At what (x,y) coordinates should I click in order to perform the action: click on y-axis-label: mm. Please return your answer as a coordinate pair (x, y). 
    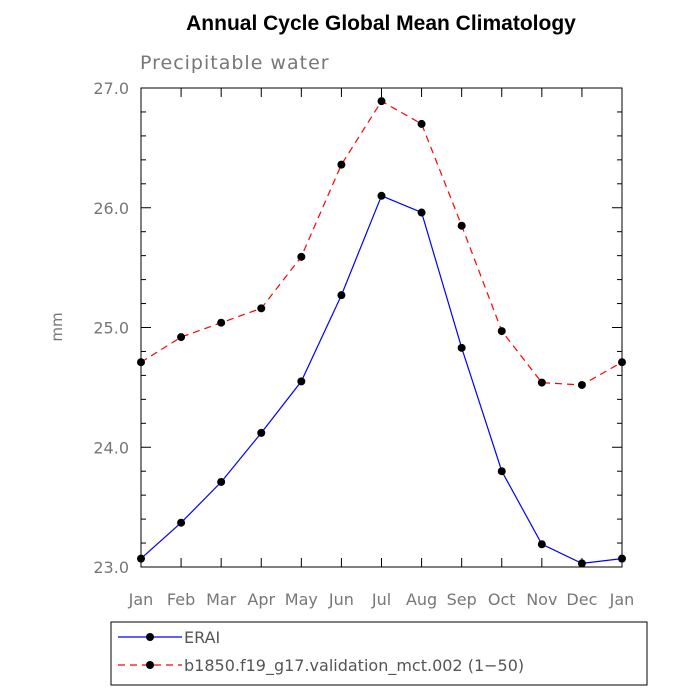
    Looking at the image, I should click on (57, 326).